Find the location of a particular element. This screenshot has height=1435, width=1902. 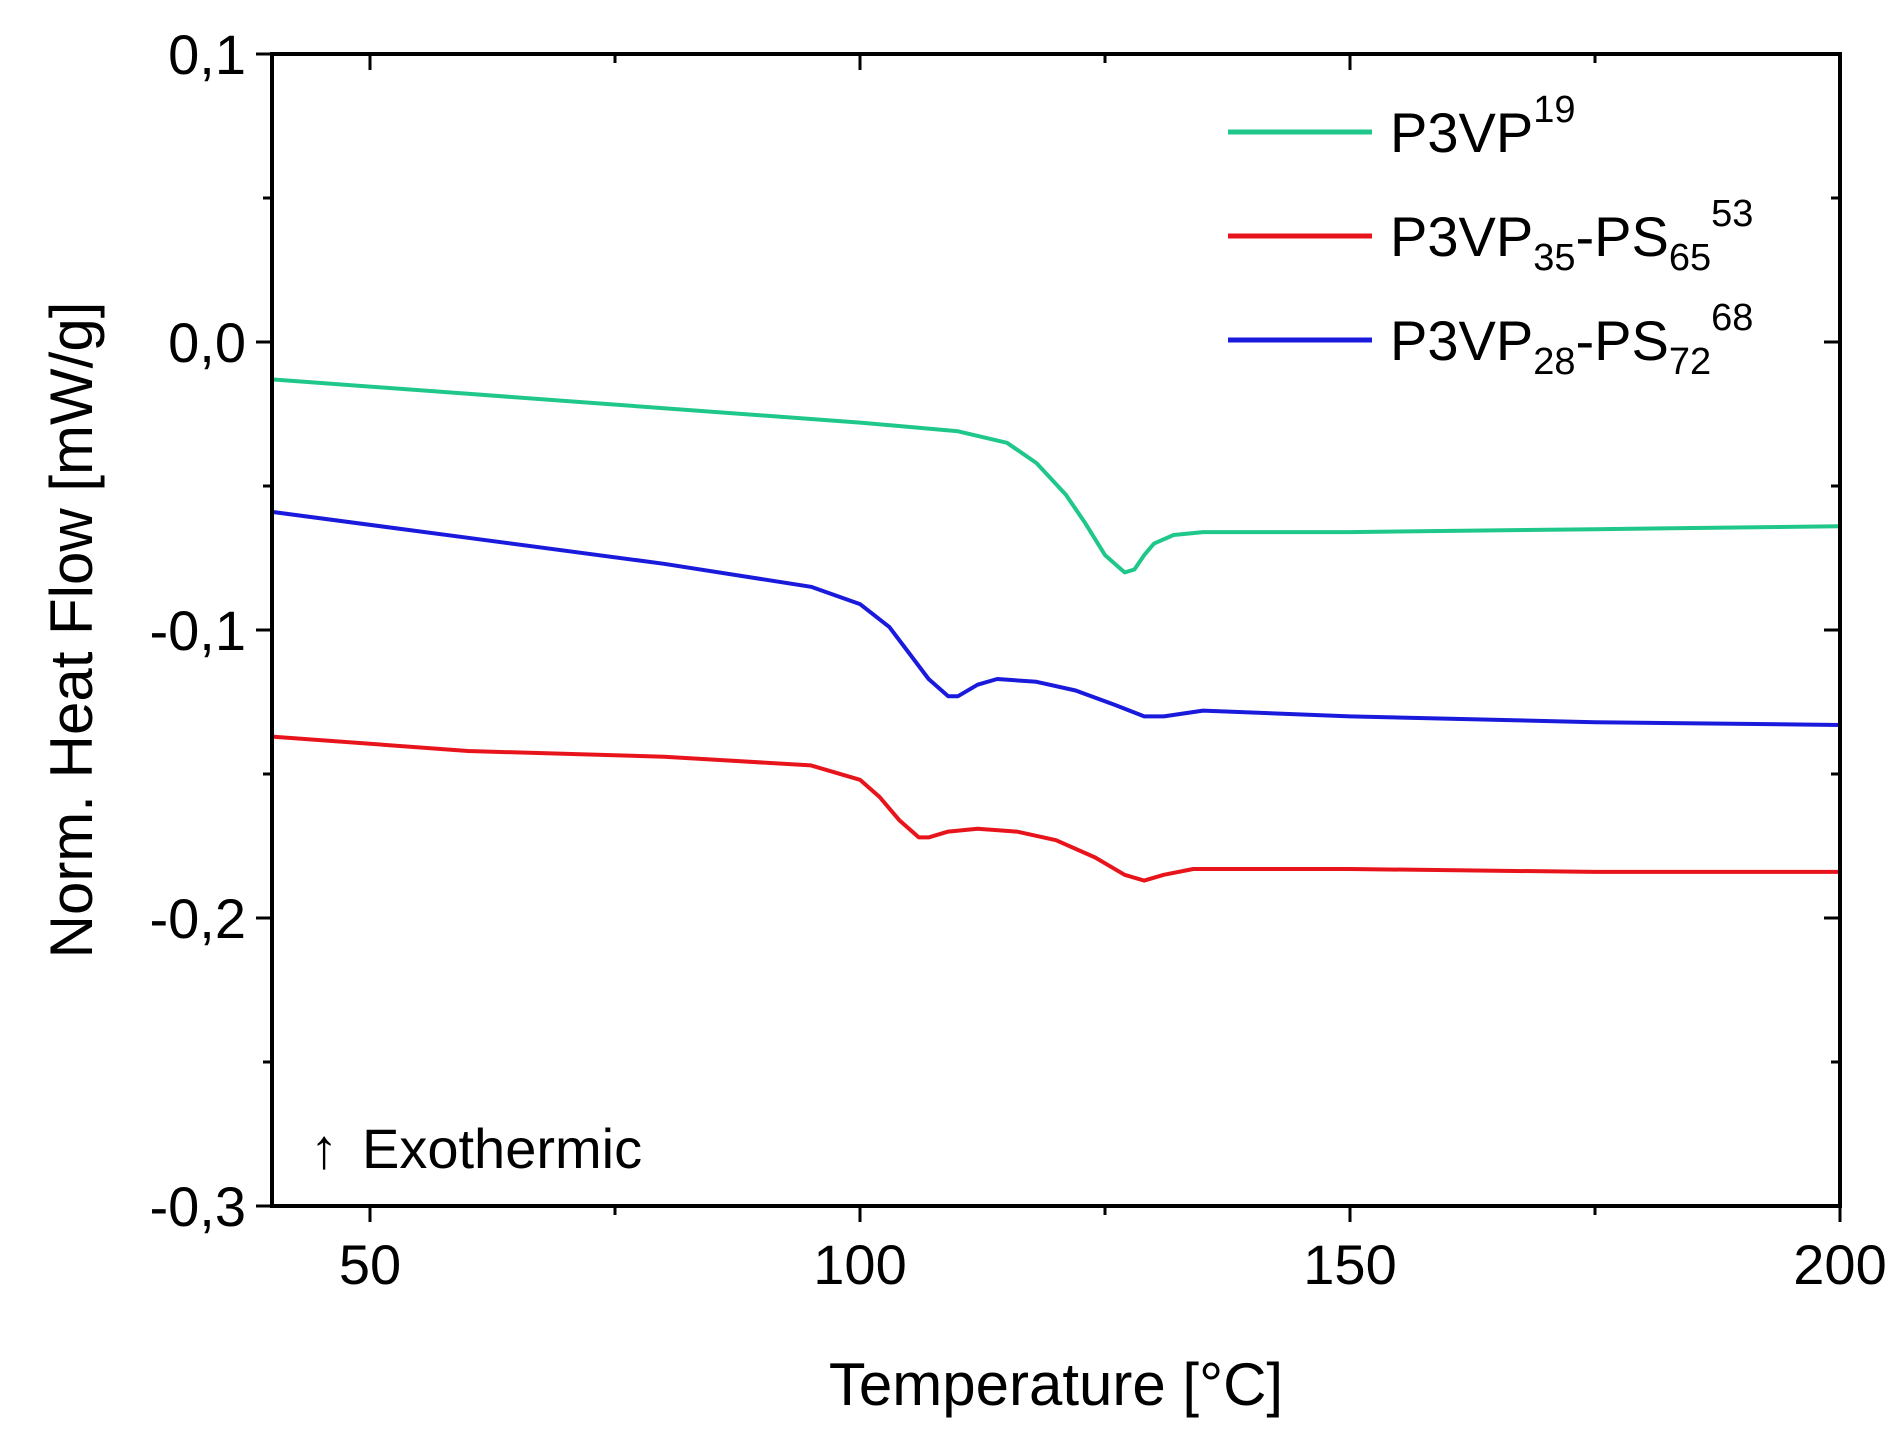

x-axis-title: Temperature [°C] is located at coordinates (1056, 1384).